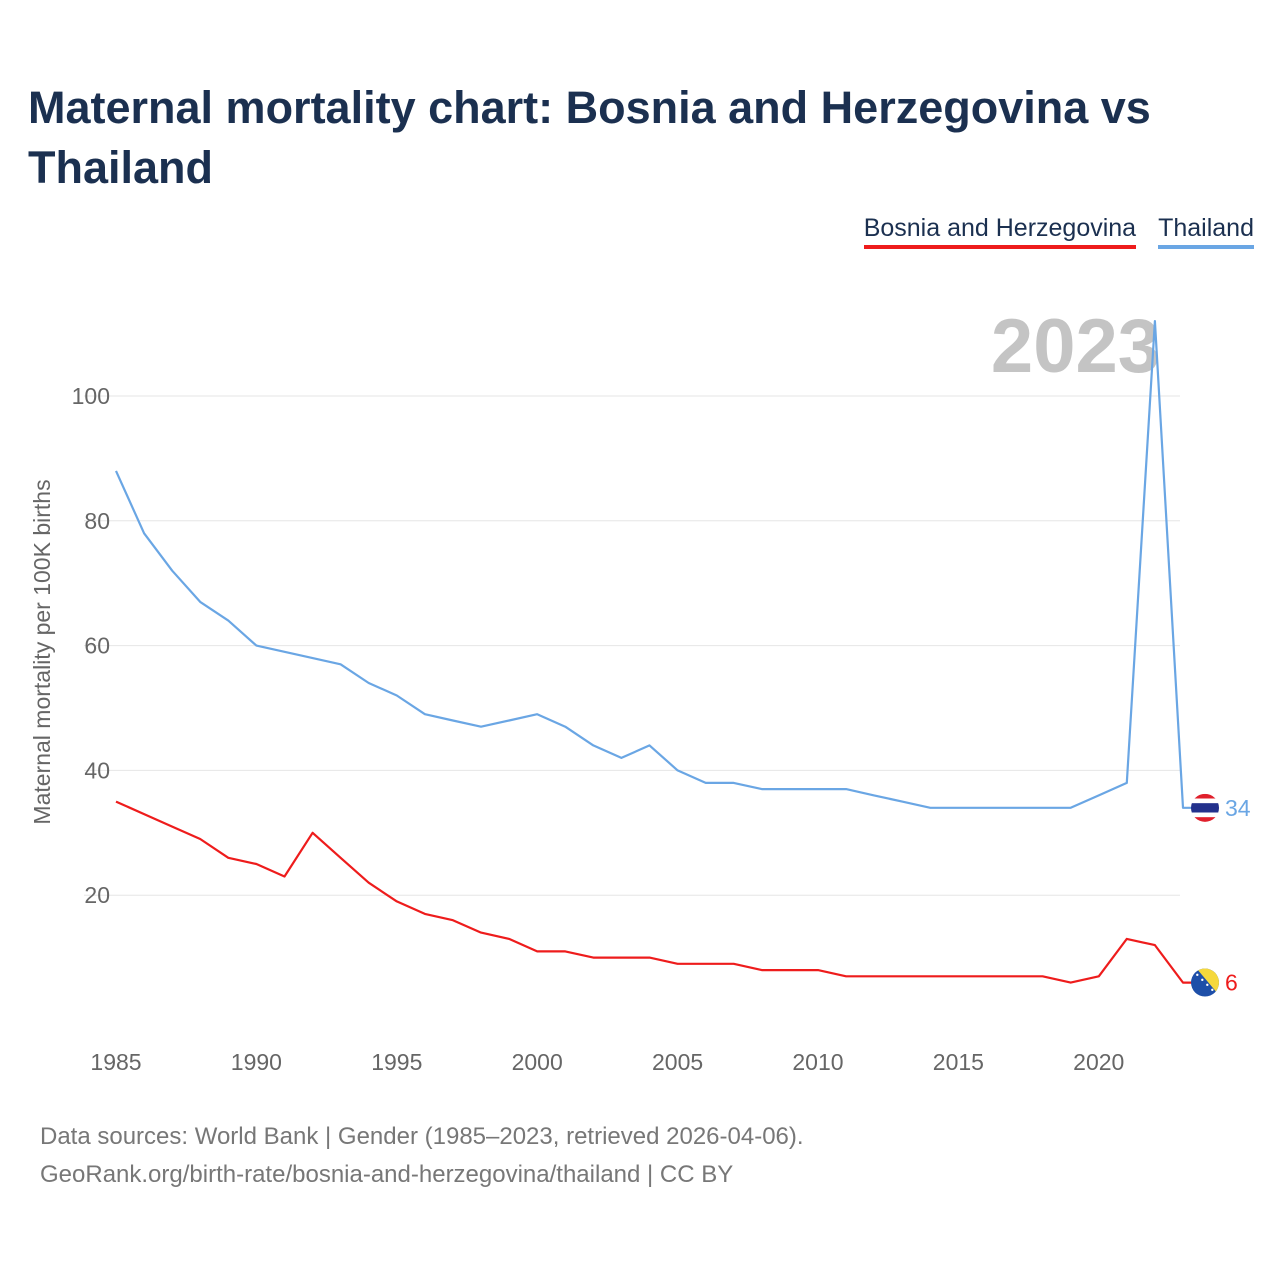  I want to click on legend-label-thailand: Thailand, so click(1206, 228).